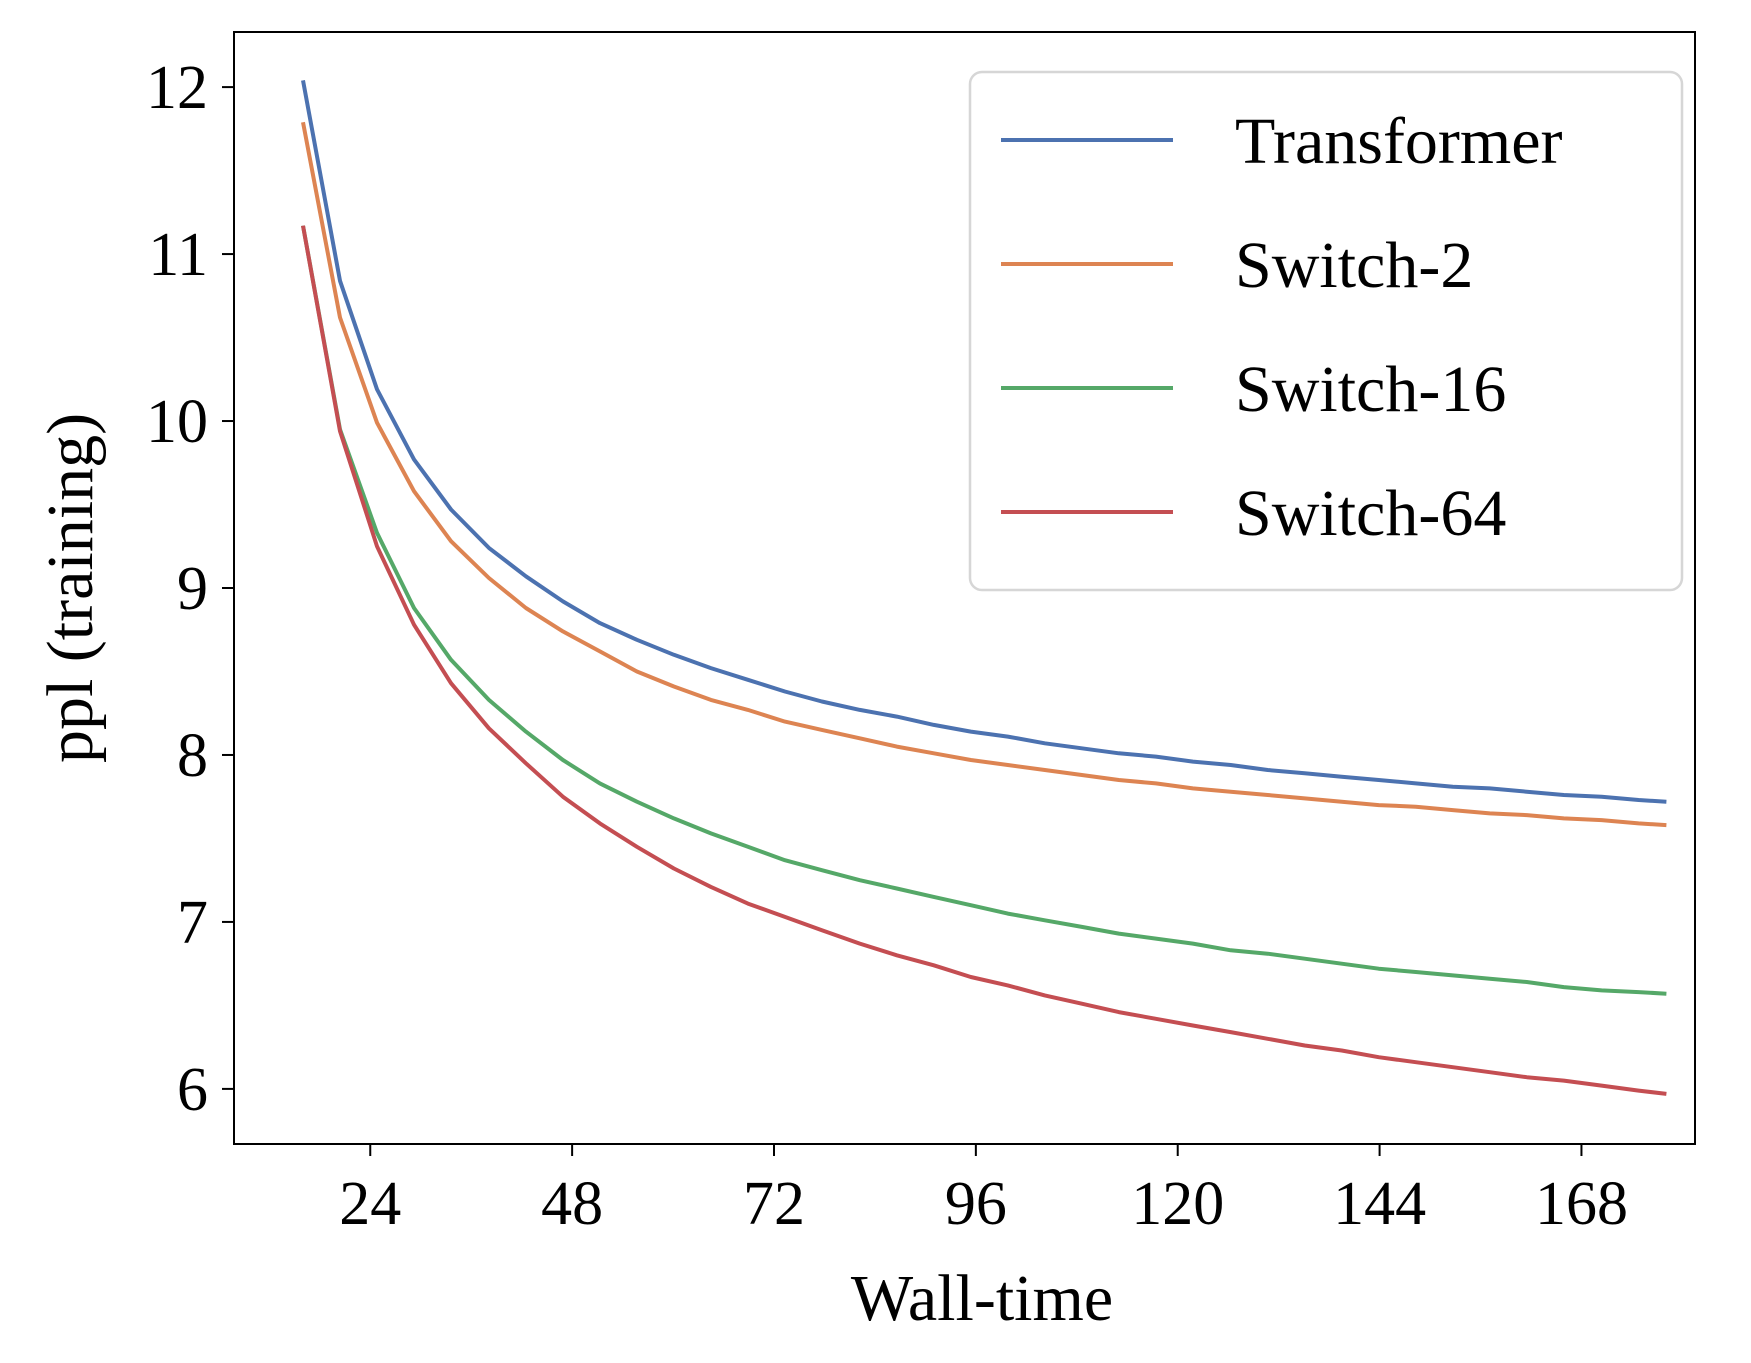 The width and height of the screenshot is (1751, 1363). I want to click on x-axis-title: Wall-time, so click(982, 1298).